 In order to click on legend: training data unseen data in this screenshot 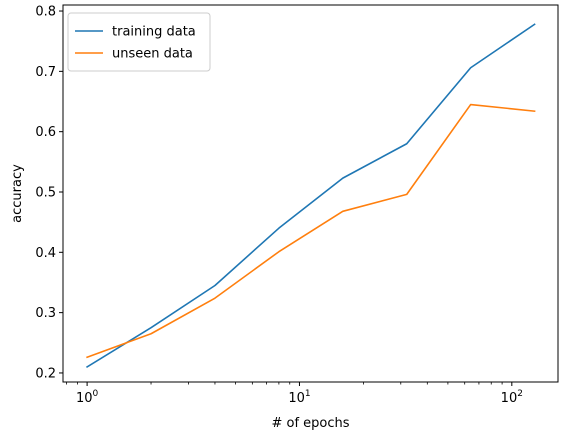, I will do `click(139, 42)`.